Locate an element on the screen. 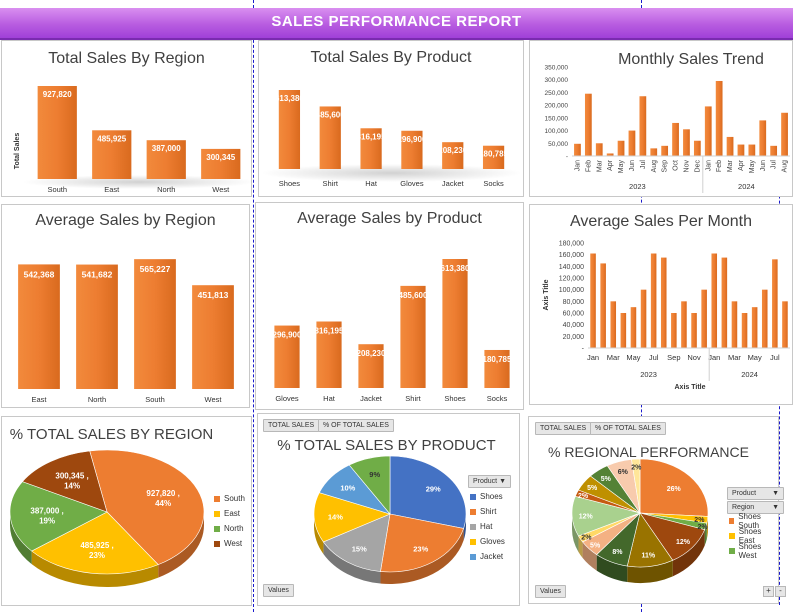 The width and height of the screenshot is (795, 612). x-tick-label: Mar is located at coordinates (734, 357).